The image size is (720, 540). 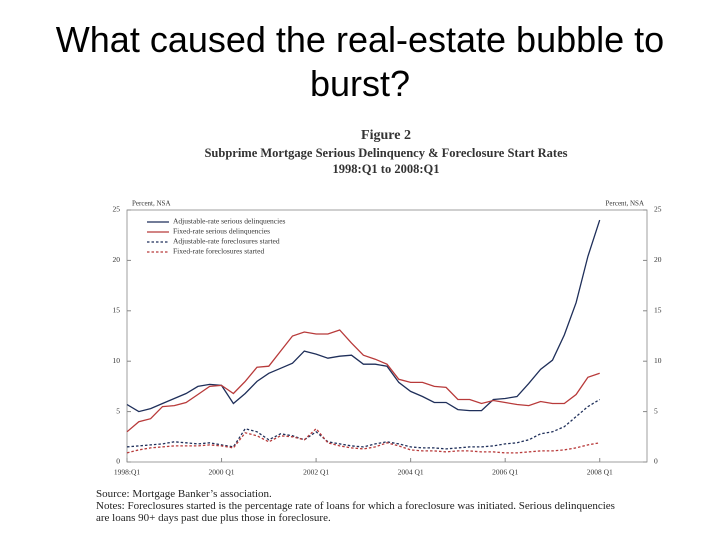 I want to click on legend-label: Fixed-rate foreclosures started, so click(x=218, y=251).